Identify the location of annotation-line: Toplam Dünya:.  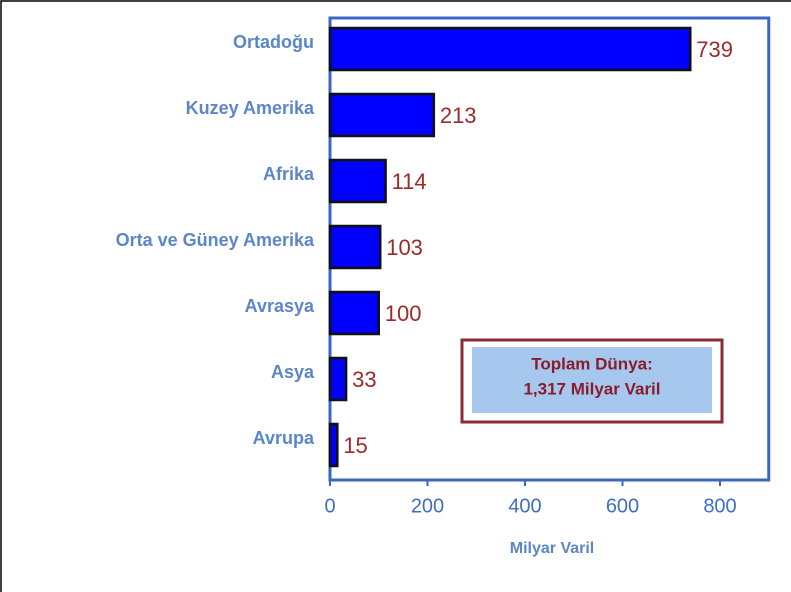
(592, 363).